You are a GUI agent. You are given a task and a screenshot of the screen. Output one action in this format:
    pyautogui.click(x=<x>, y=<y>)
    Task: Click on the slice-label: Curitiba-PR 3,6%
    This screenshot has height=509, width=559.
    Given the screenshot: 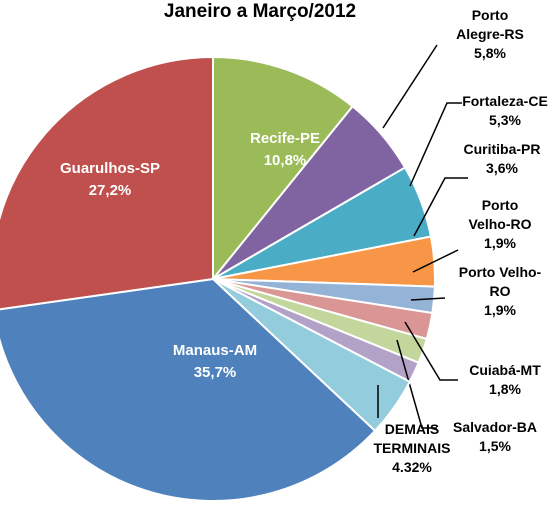 What is the action you would take?
    pyautogui.click(x=502, y=159)
    